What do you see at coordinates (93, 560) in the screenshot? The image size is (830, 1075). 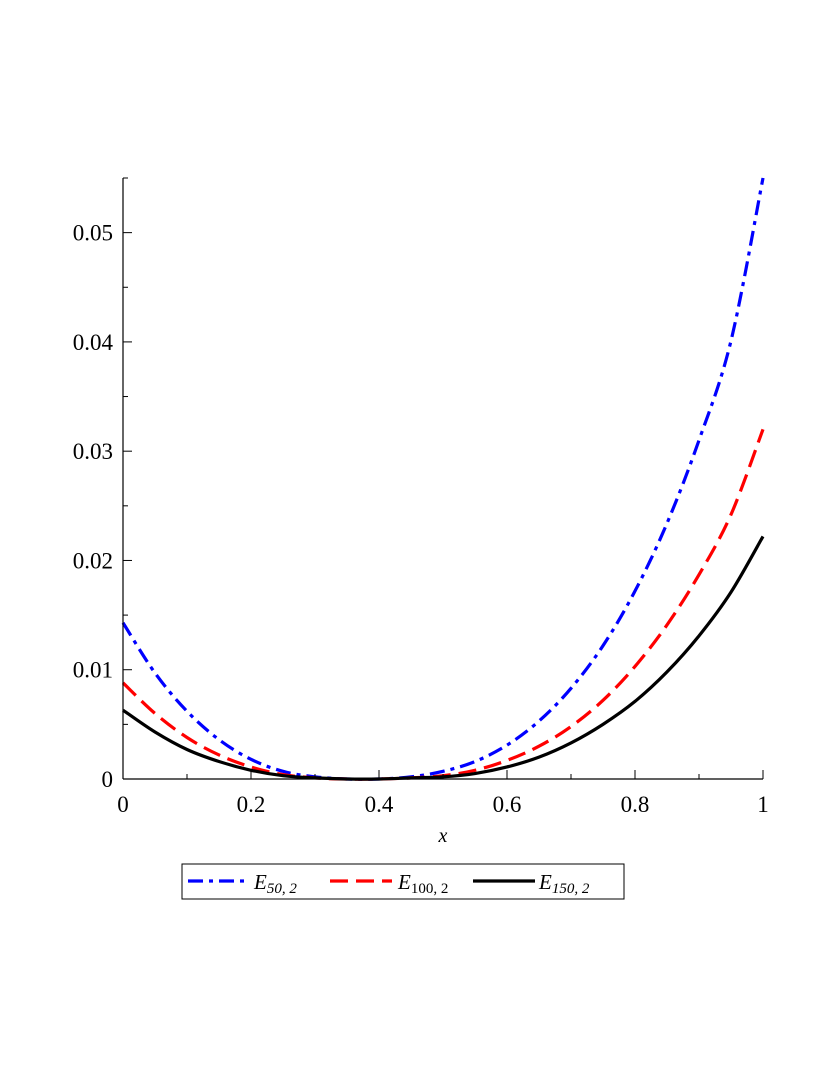 I see `y-tick-label: 0.02` at bounding box center [93, 560].